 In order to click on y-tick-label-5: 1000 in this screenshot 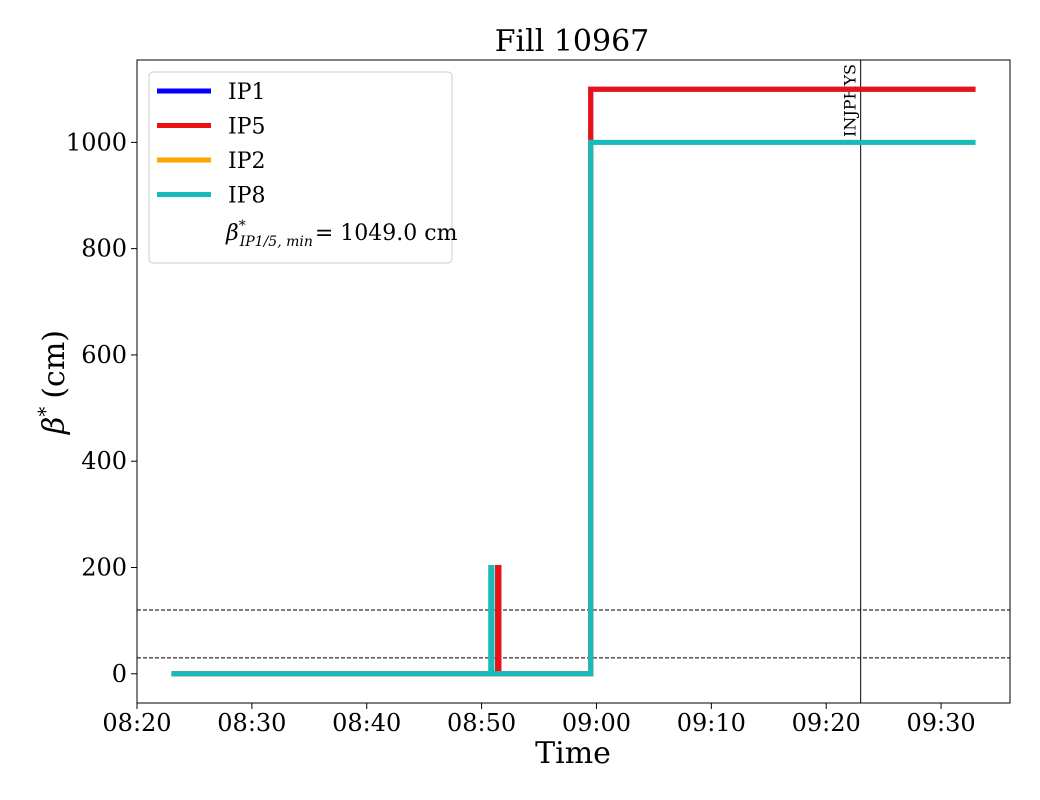, I will do `click(96, 142)`.